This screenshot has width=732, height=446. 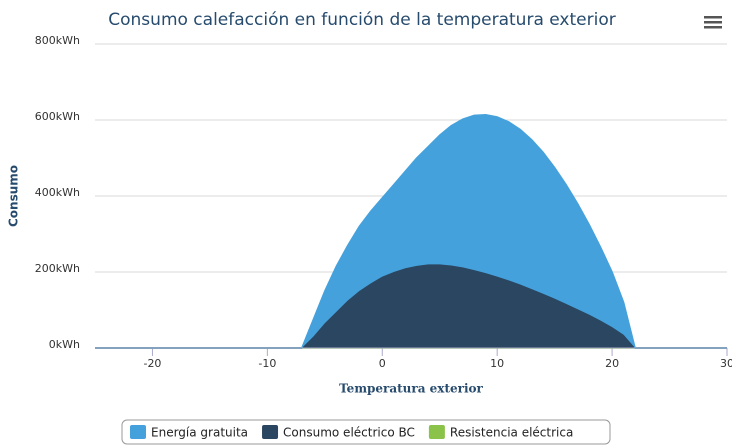 What do you see at coordinates (199, 433) in the screenshot?
I see `legend-label: Energía gratuita` at bounding box center [199, 433].